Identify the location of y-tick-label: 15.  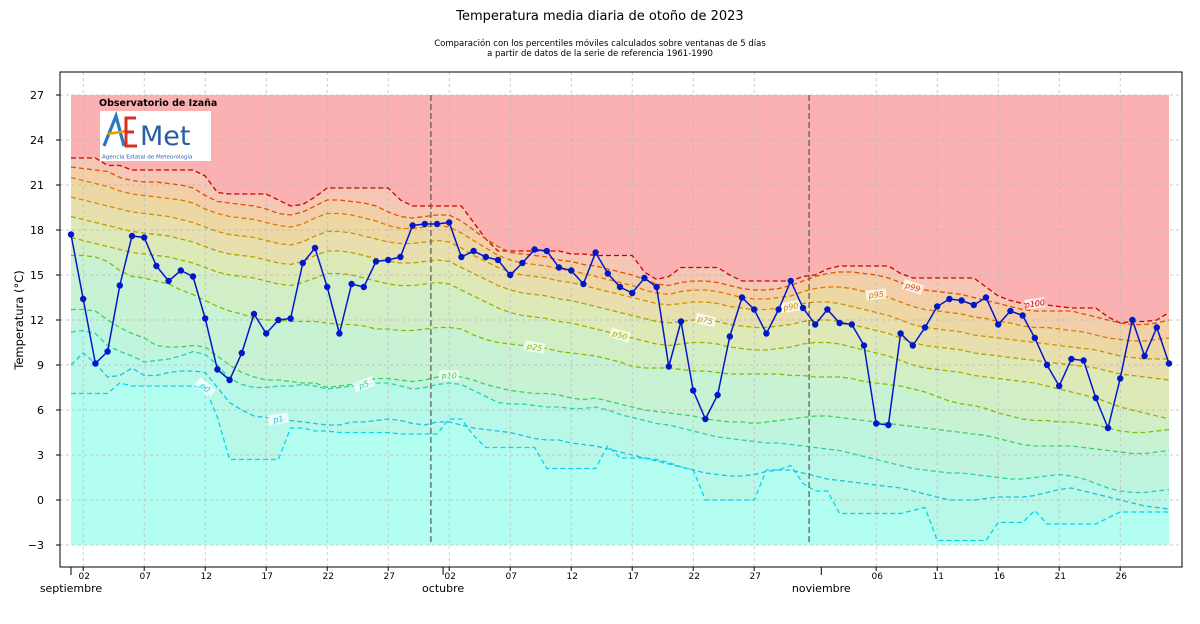
(37, 275).